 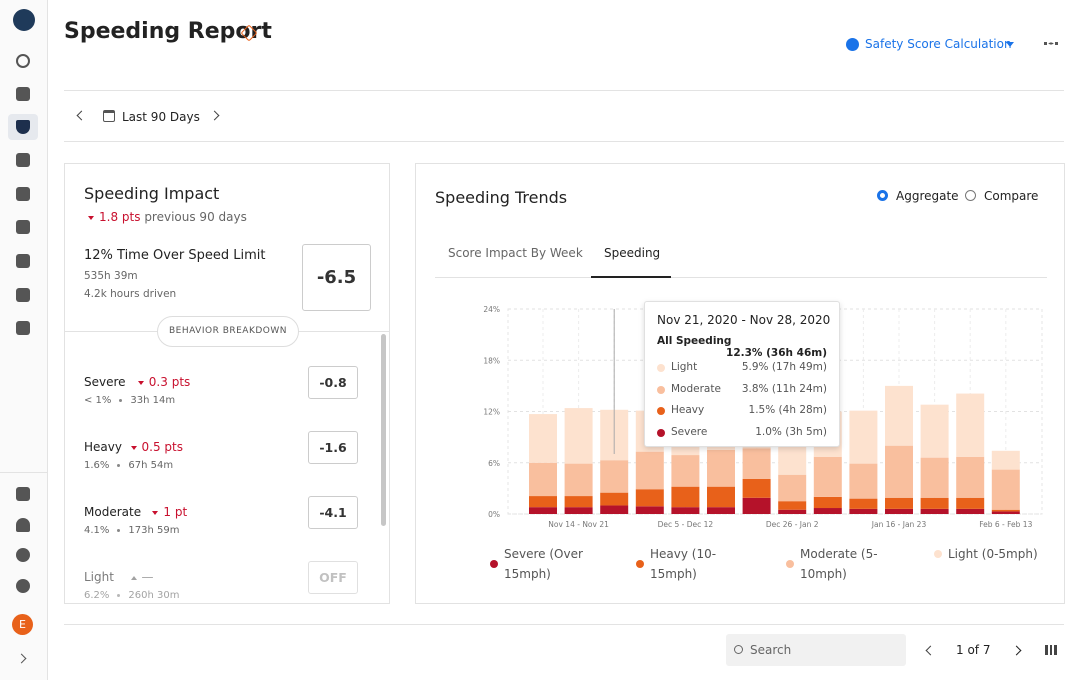 What do you see at coordinates (989, 554) in the screenshot?
I see `legend-item: Light (0-5mph)` at bounding box center [989, 554].